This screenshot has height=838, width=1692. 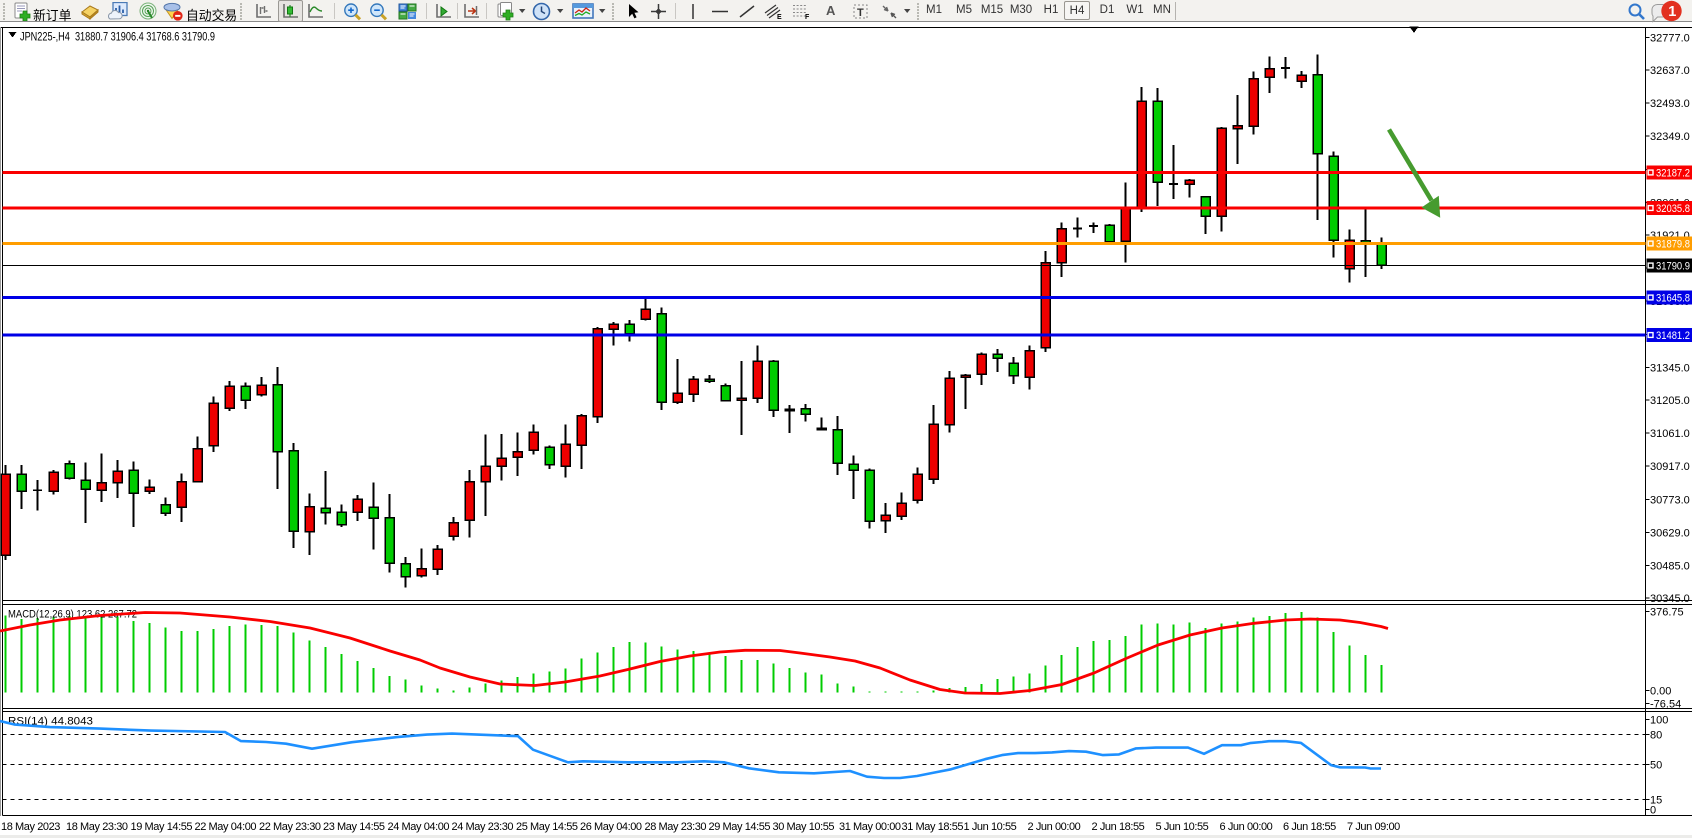 I want to click on svg-text: 24 May 23:30, so click(x=483, y=827).